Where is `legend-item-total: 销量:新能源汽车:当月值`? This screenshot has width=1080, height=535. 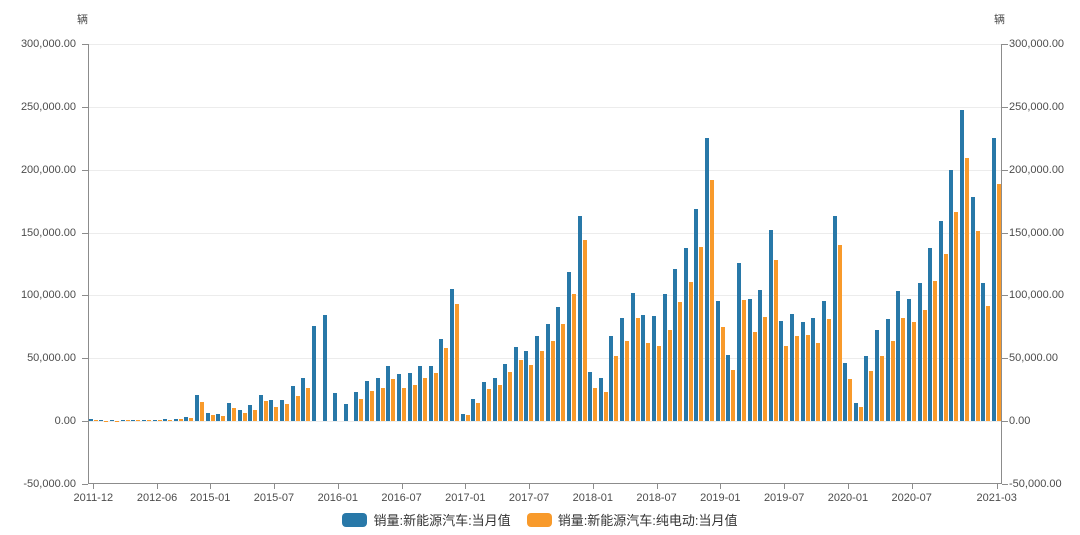
legend-item-total: 销量:新能源汽车:当月值 is located at coordinates (426, 519).